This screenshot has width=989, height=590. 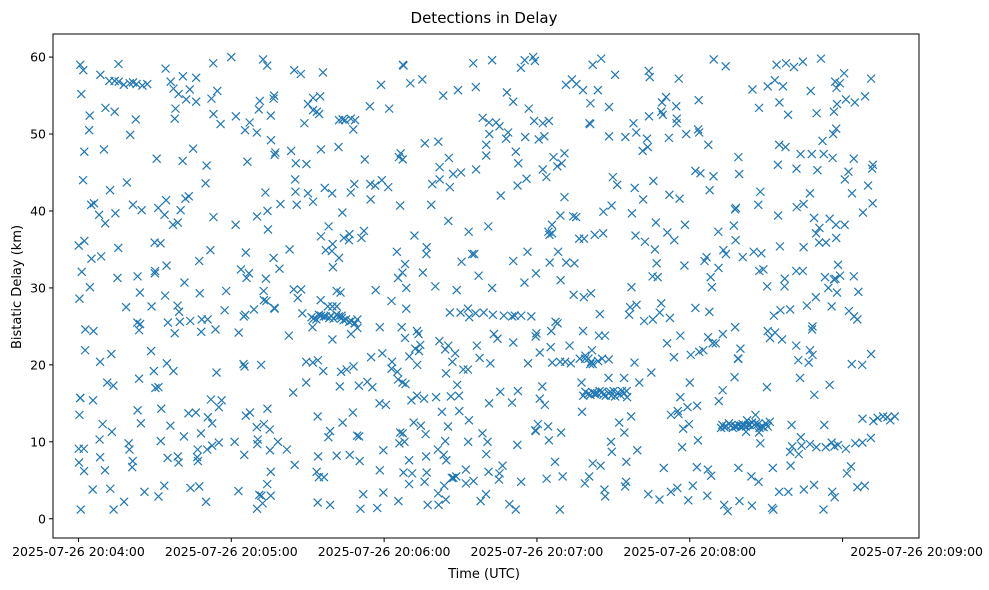 What do you see at coordinates (38, 441) in the screenshot?
I see `y-tick-label: 10` at bounding box center [38, 441].